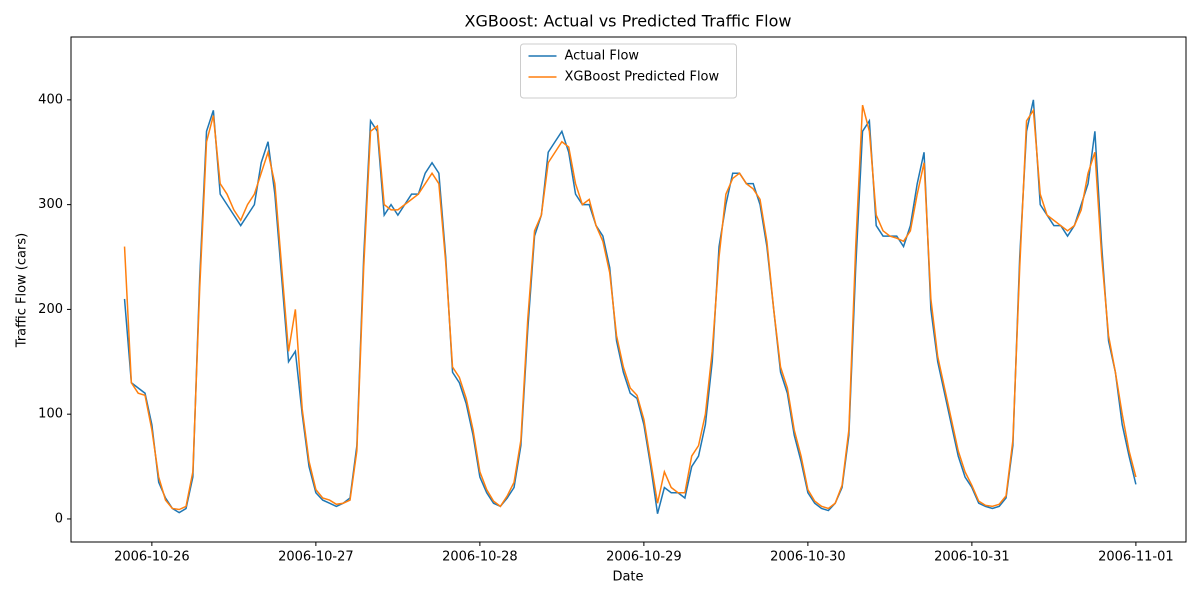 The width and height of the screenshot is (1200, 600). I want to click on x-axis-label: Date, so click(627, 577).